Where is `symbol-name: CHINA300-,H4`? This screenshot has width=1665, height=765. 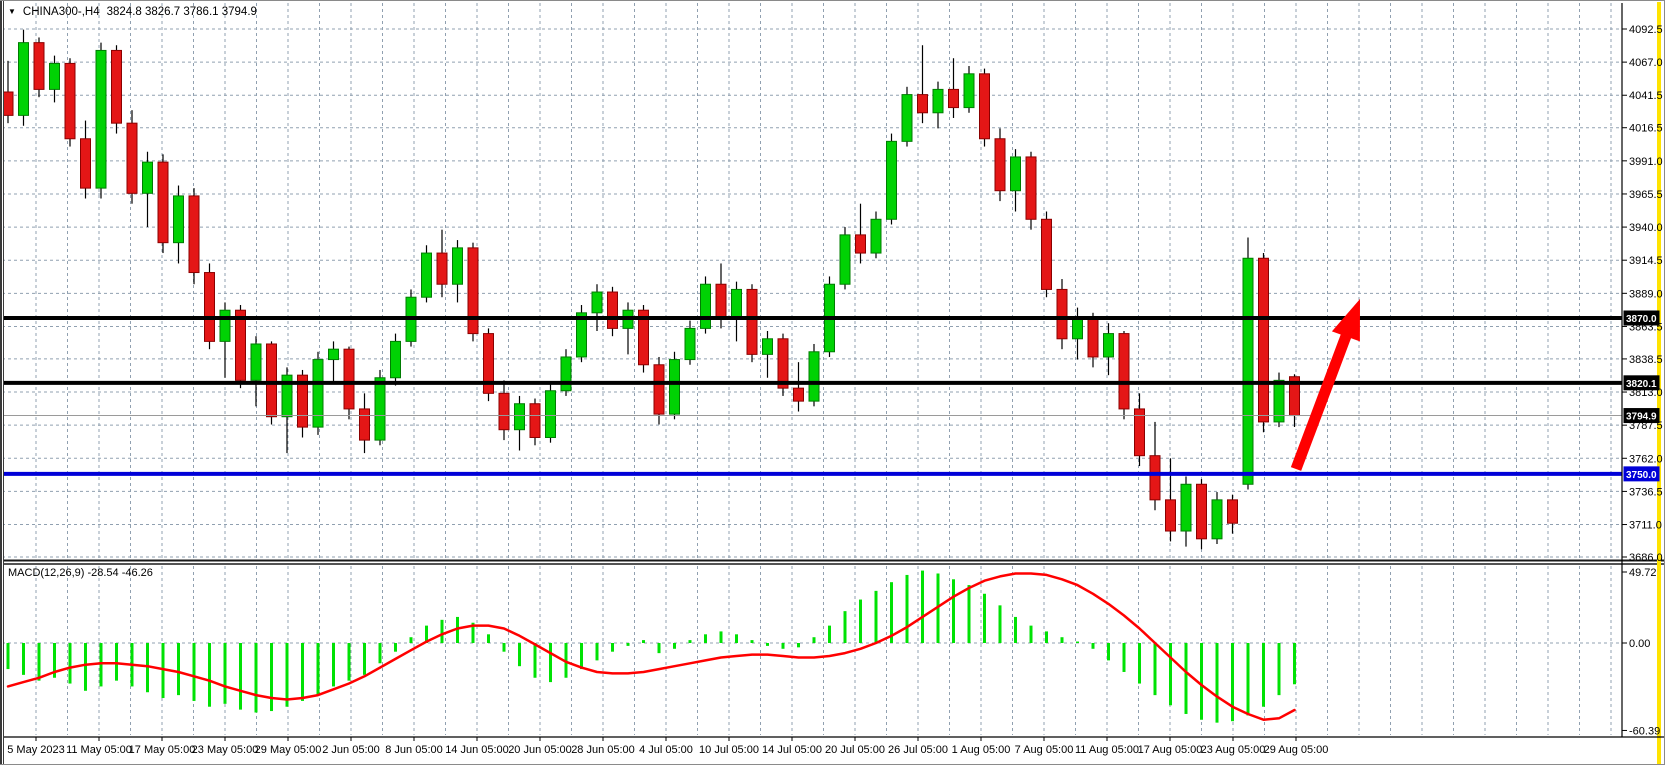
symbol-name: CHINA300-,H4 is located at coordinates (61, 12).